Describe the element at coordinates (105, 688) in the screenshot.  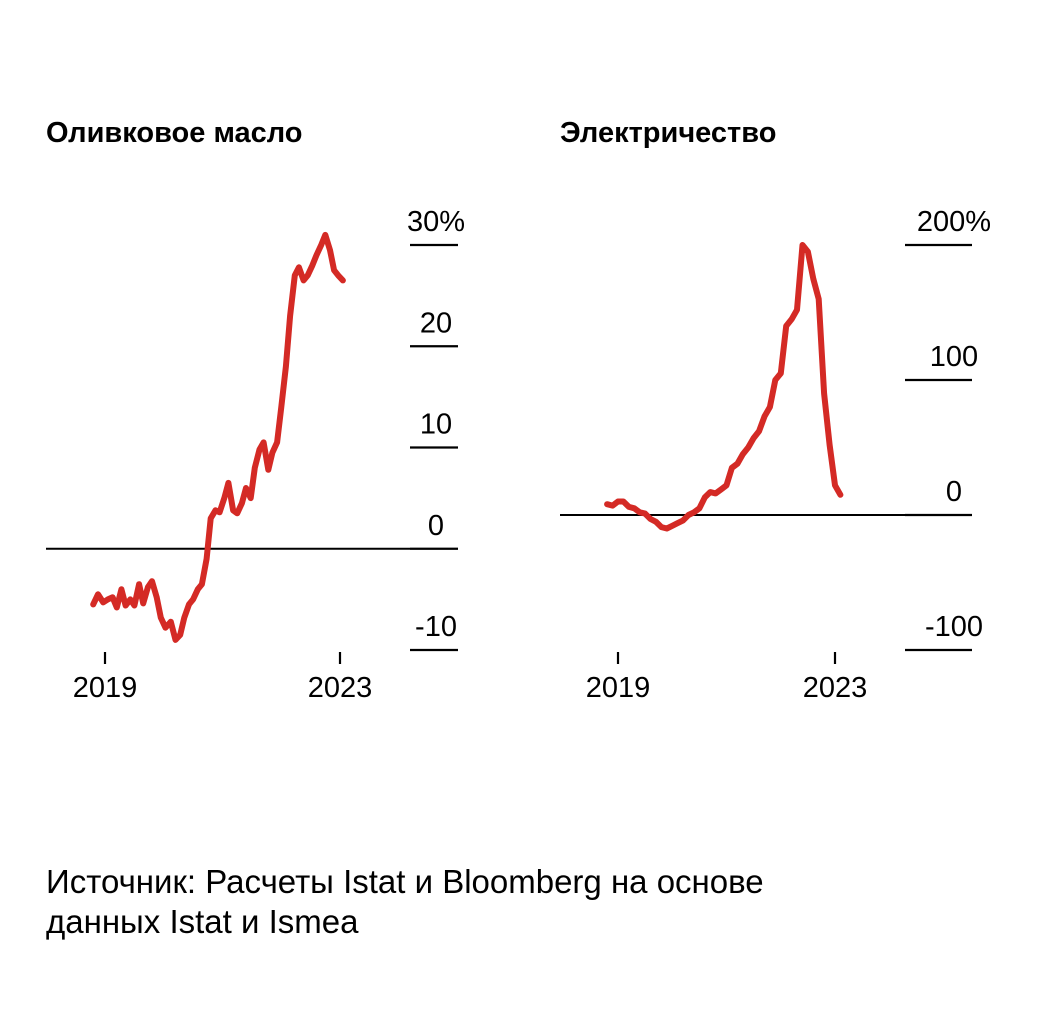
I see `olive-oil-x-tick-label: 2019` at that location.